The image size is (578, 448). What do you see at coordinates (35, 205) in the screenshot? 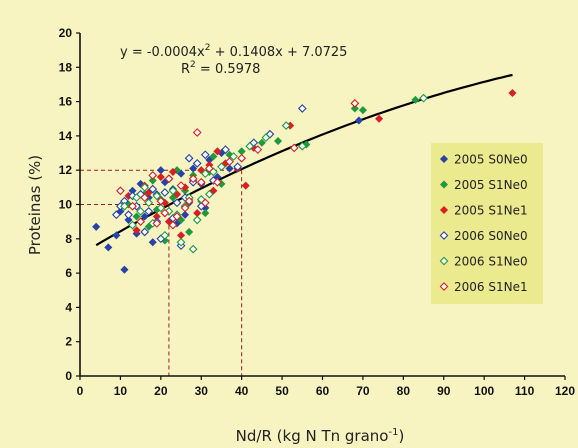
I see `y-axis-title: Proteinas (%)` at bounding box center [35, 205].